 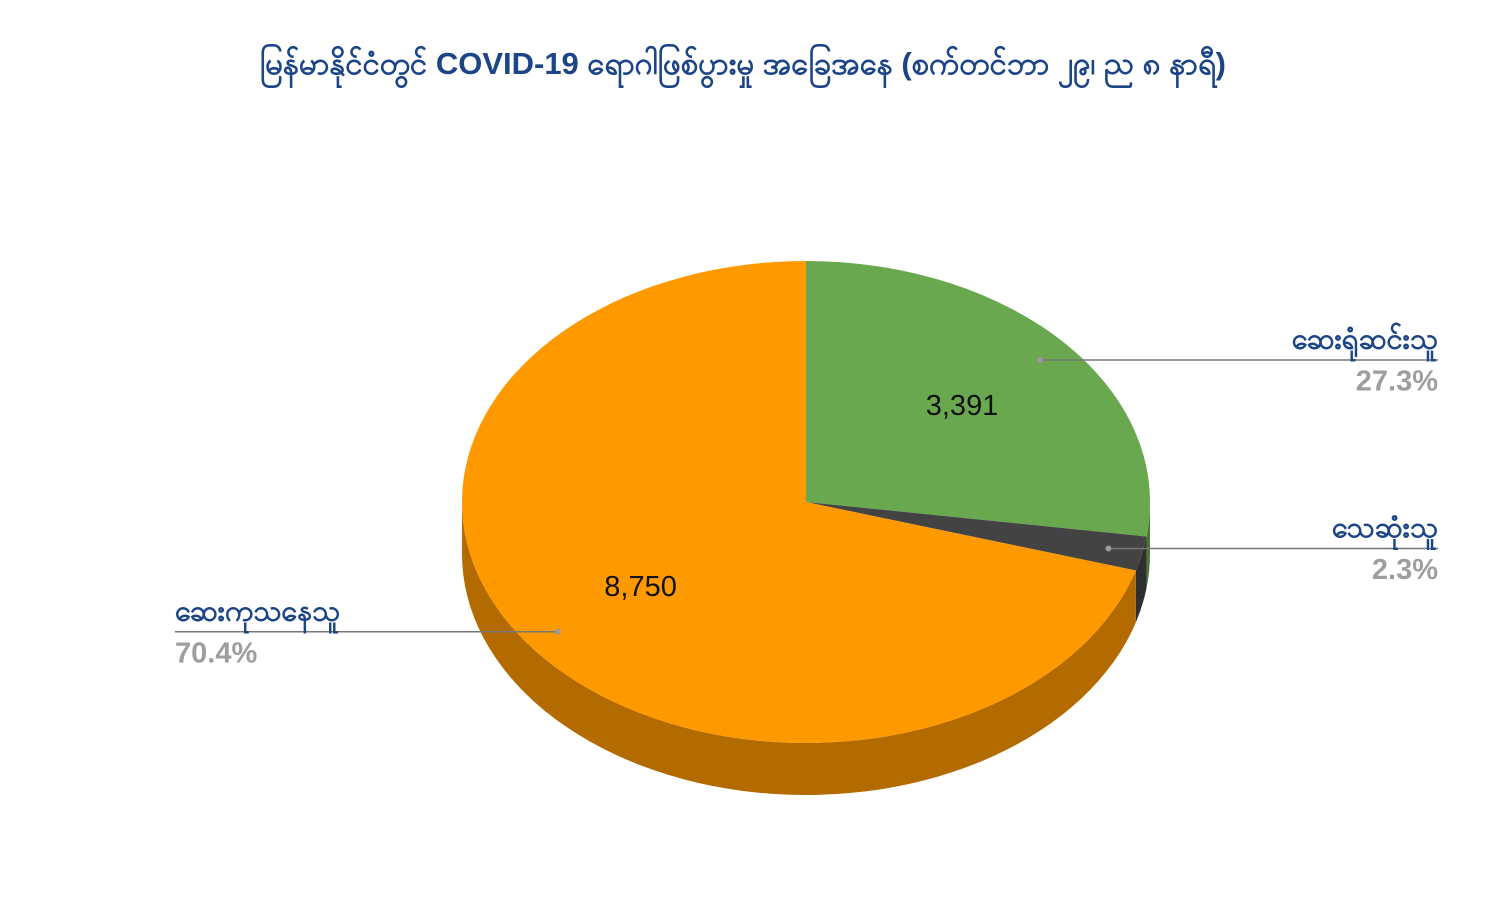 What do you see at coordinates (216, 653) in the screenshot?
I see `percent-label: 70.4%` at bounding box center [216, 653].